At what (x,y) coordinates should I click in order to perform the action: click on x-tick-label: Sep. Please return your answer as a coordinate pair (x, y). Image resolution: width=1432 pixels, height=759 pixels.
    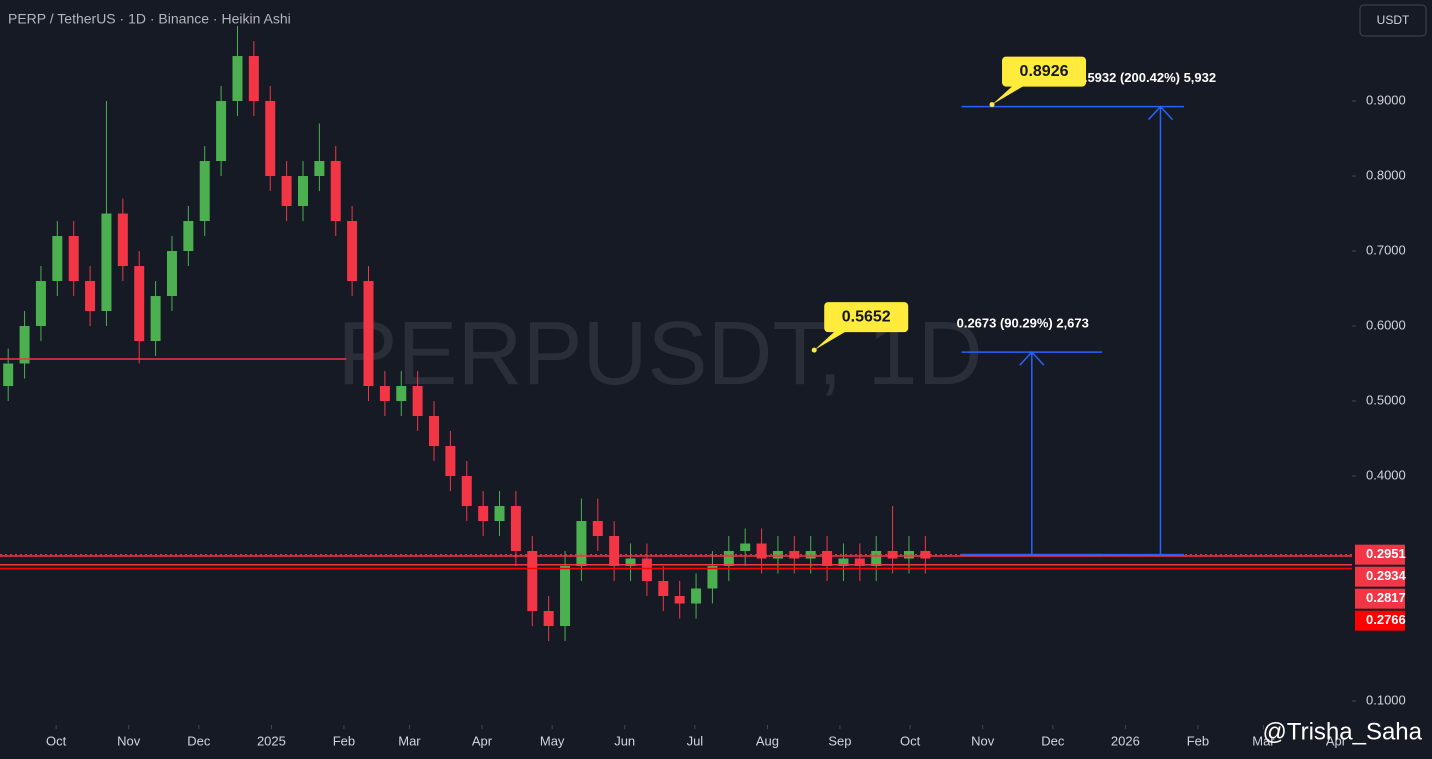
    Looking at the image, I should click on (839, 740).